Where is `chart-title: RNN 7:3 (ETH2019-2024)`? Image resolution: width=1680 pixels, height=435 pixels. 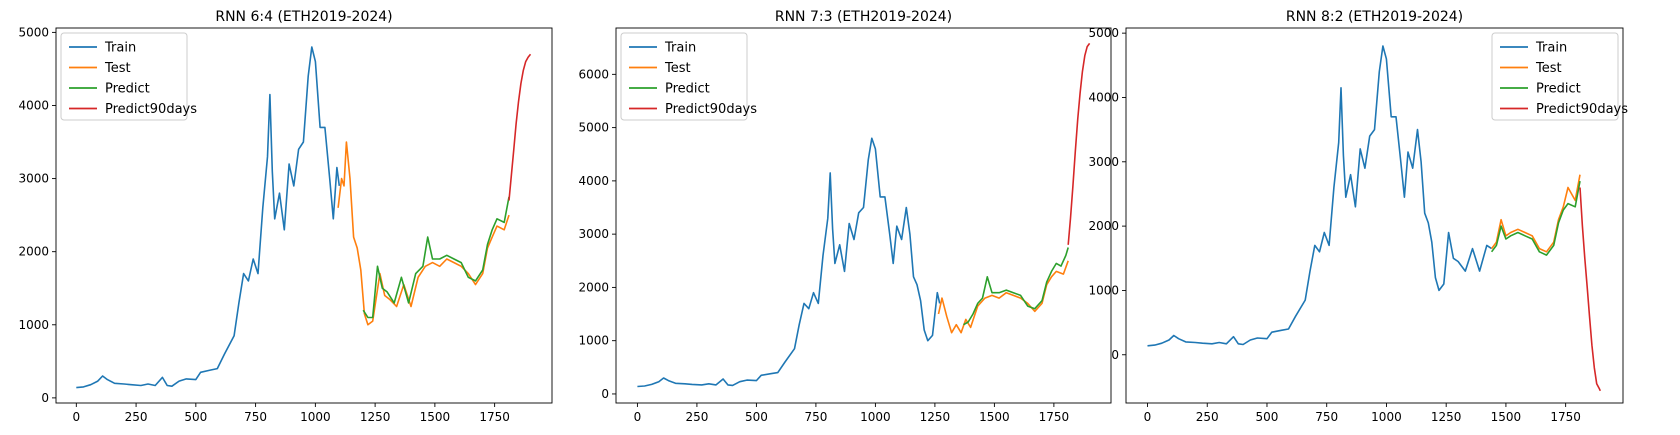
chart-title: RNN 7:3 (ETH2019-2024) is located at coordinates (863, 17).